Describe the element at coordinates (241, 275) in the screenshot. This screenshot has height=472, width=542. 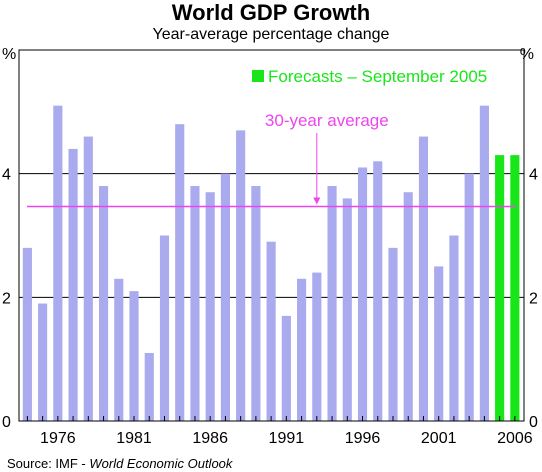
I see `bar-1988` at that location.